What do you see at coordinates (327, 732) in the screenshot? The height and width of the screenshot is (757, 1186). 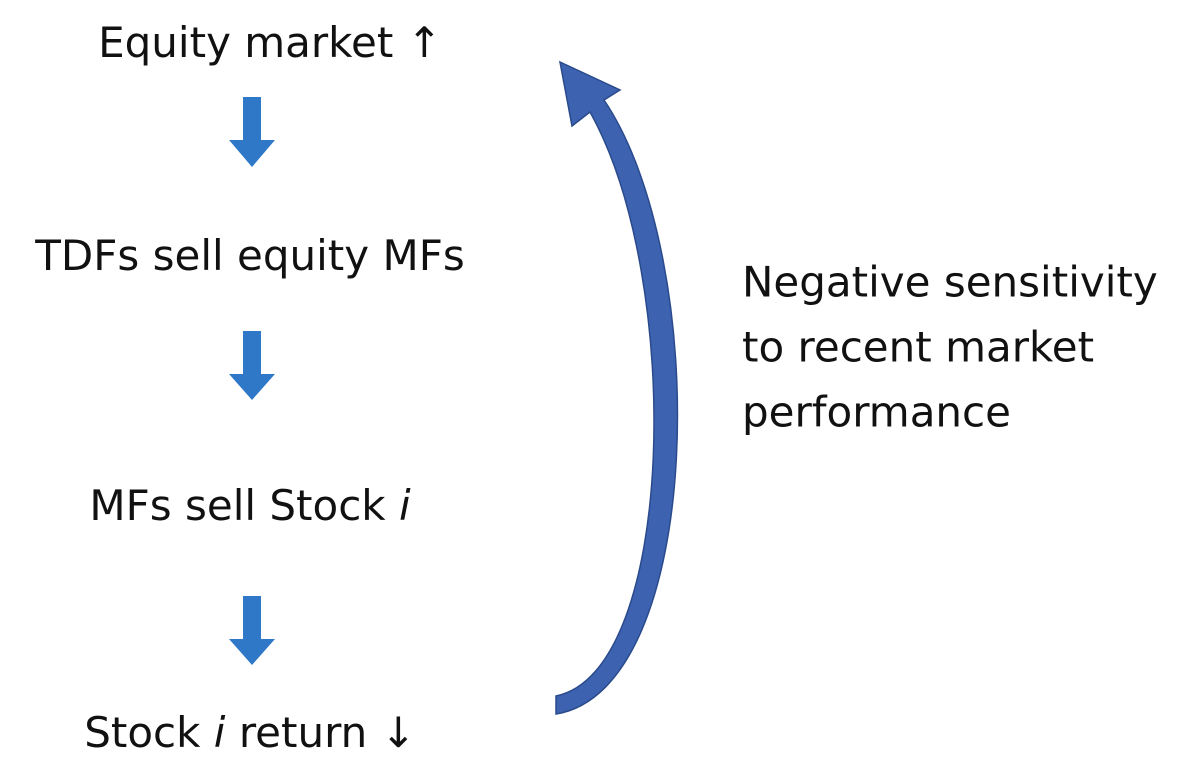 I see `node-text: return ↓` at bounding box center [327, 732].